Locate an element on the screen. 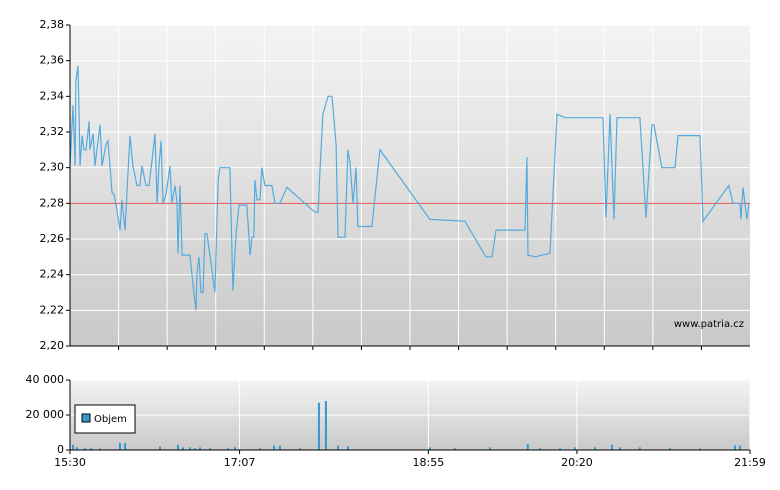  watermark: www.patria.cz is located at coordinates (709, 324).